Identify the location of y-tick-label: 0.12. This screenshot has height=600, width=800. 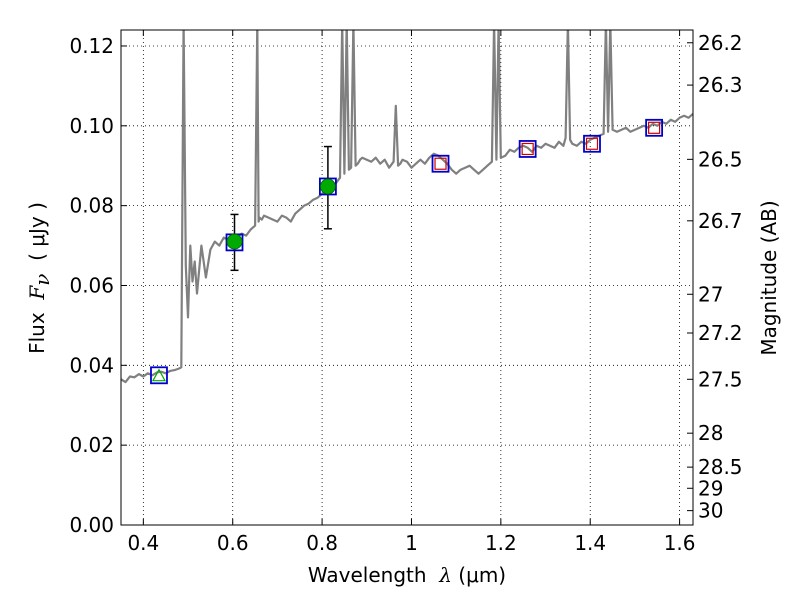
(91, 46).